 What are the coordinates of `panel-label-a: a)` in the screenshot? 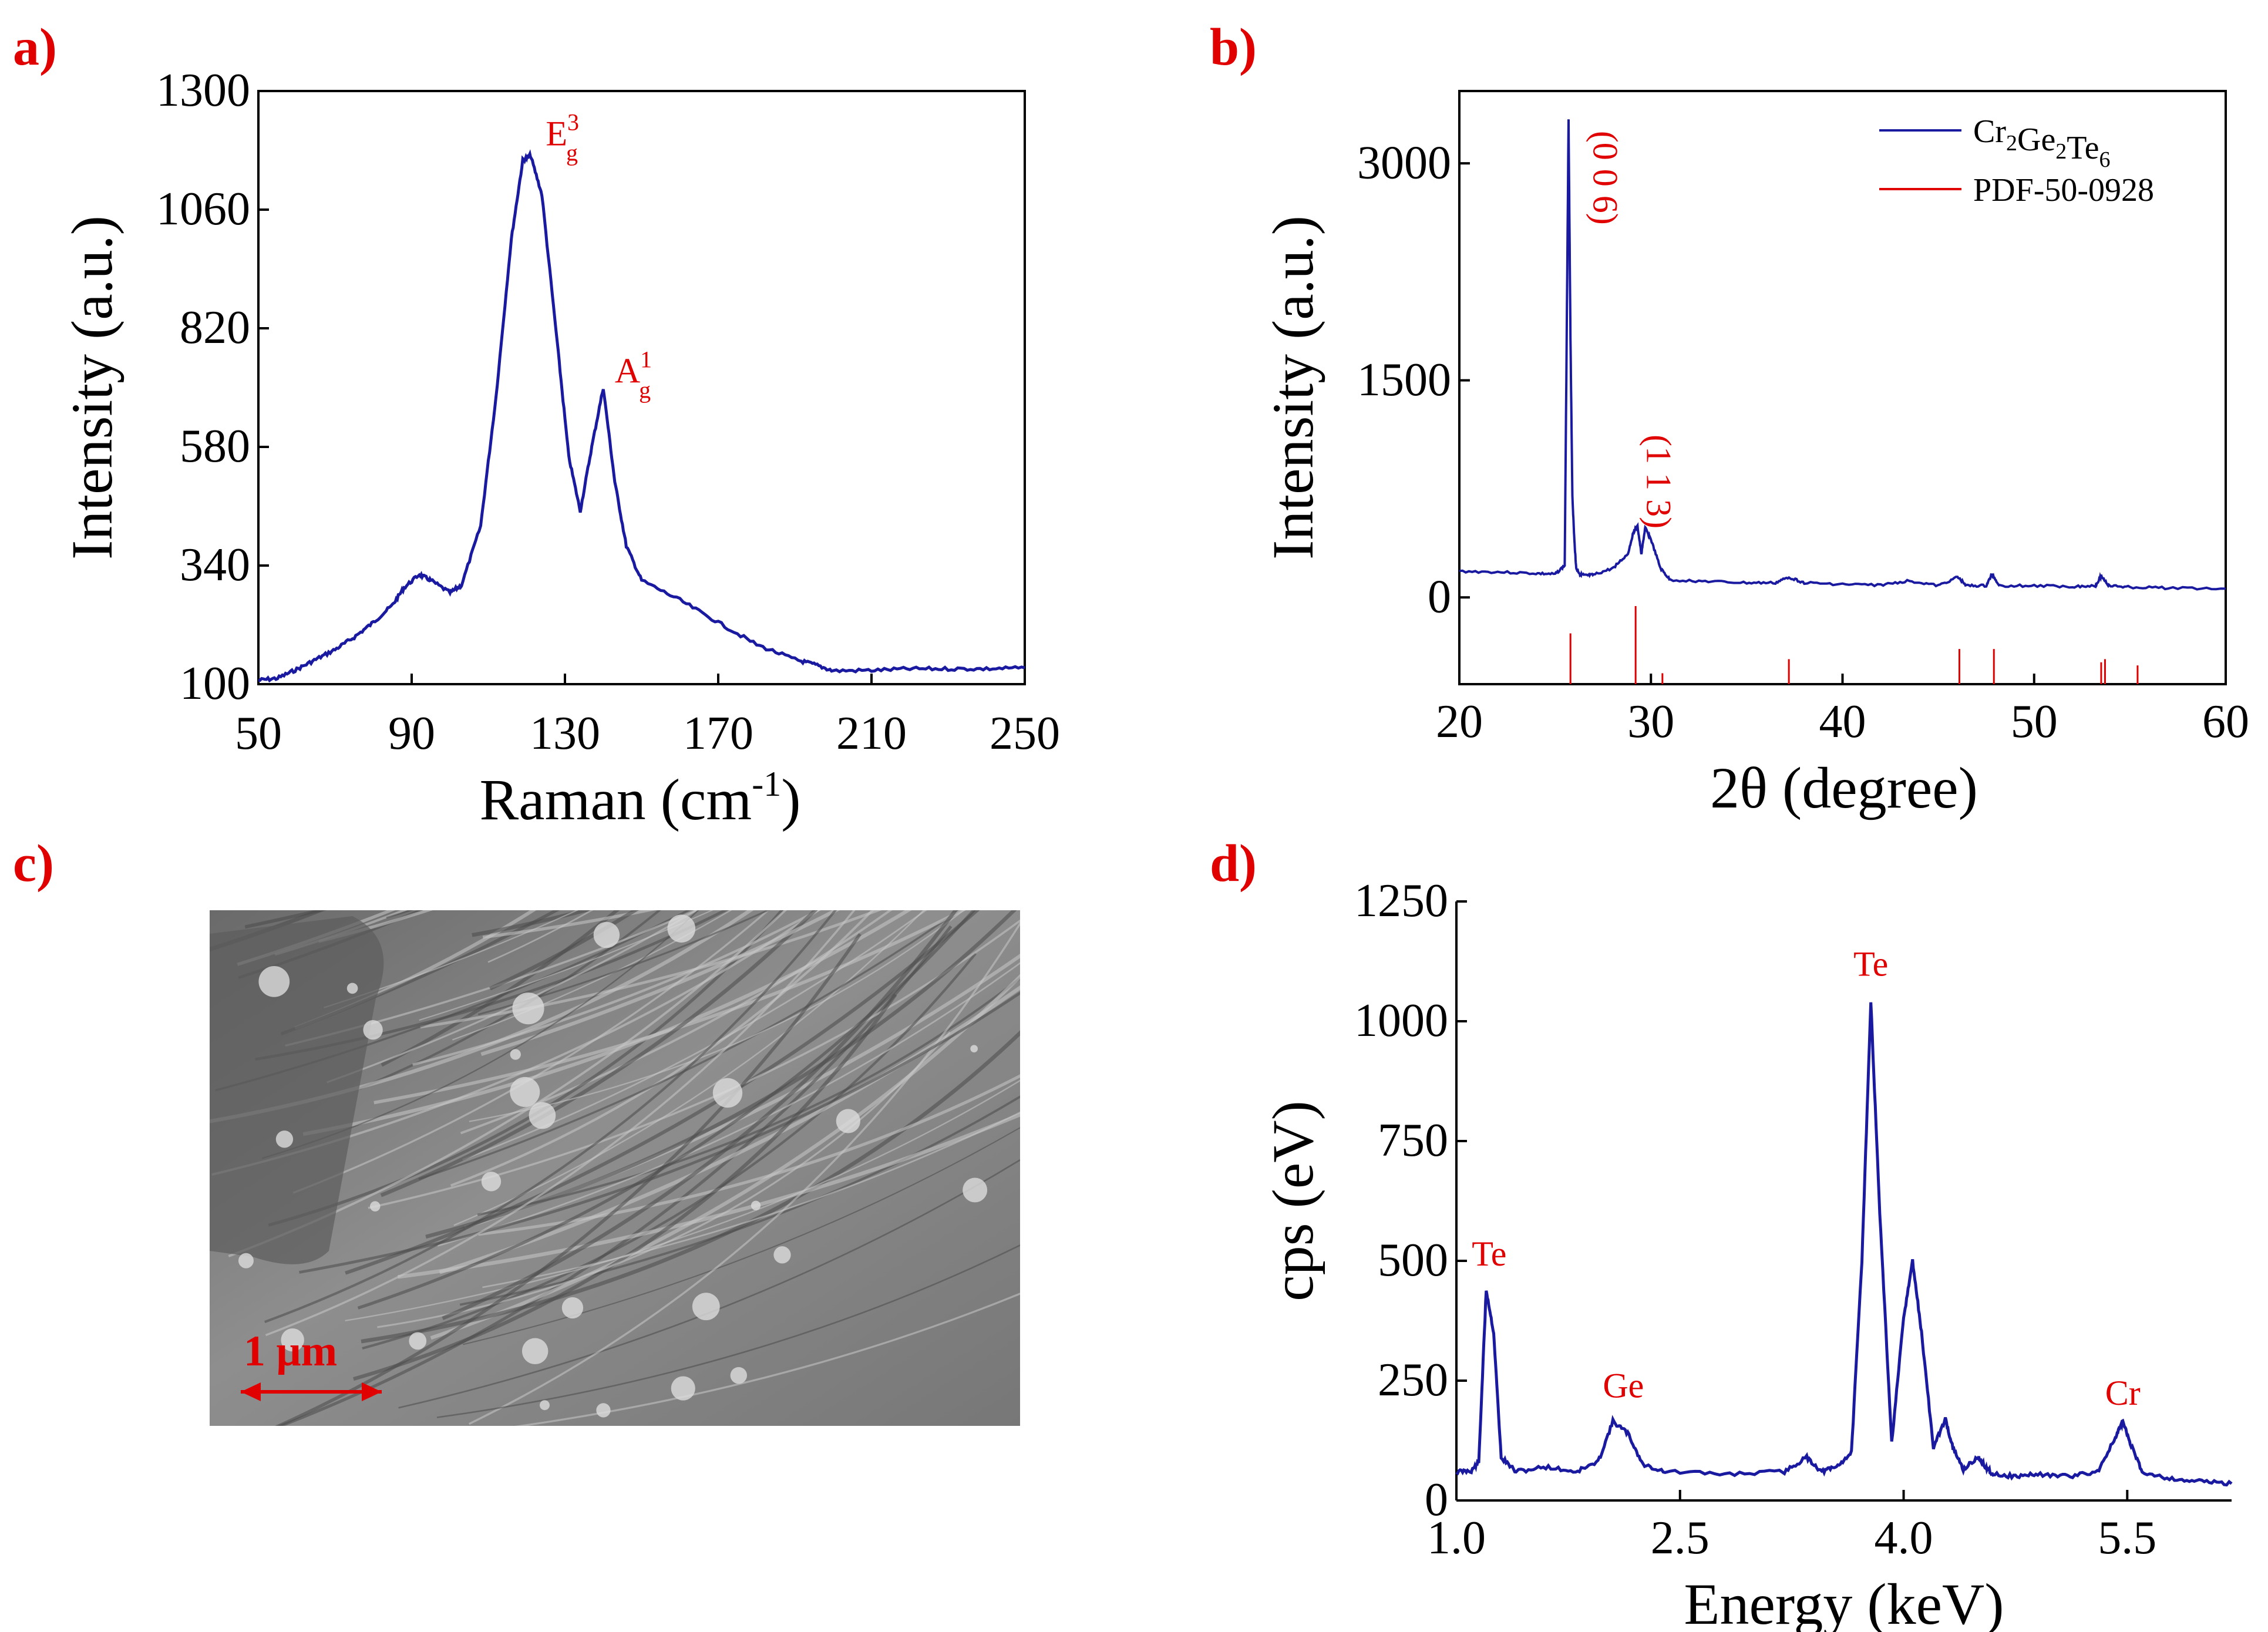 It's located at (35, 47).